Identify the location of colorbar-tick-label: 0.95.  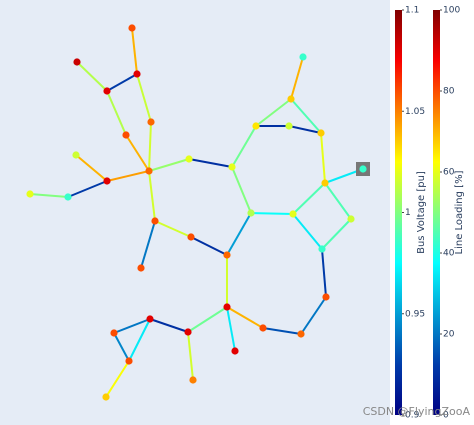
(415, 314).